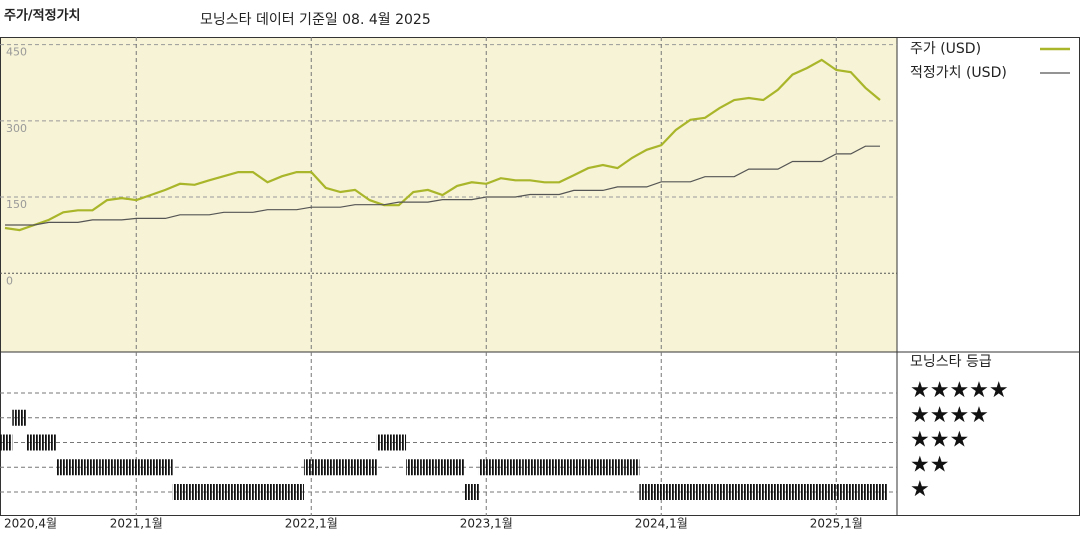 The height and width of the screenshot is (544, 1080). I want to click on y-tick-label: 0, so click(9, 280).